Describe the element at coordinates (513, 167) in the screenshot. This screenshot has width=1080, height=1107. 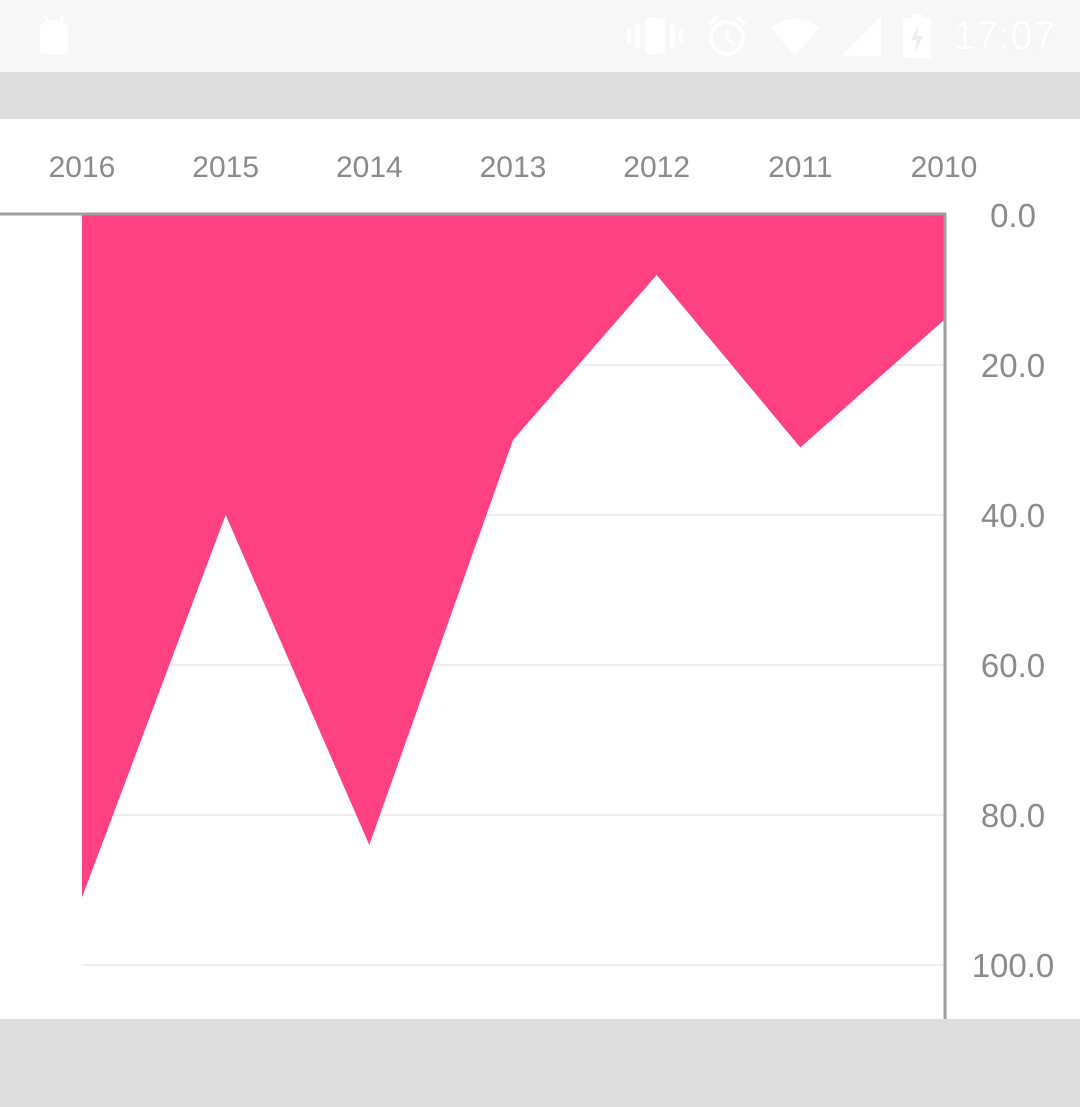
I see `x-tick-label: 2013` at that location.